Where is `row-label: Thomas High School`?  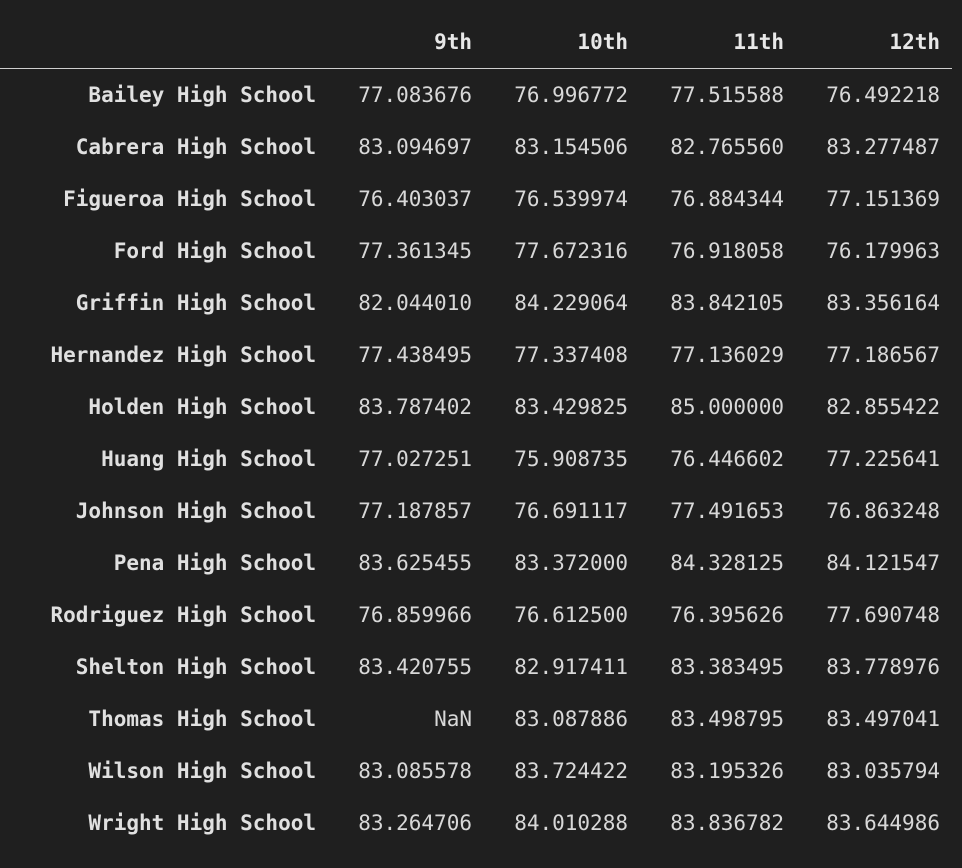
row-label: Thomas High School is located at coordinates (202, 719).